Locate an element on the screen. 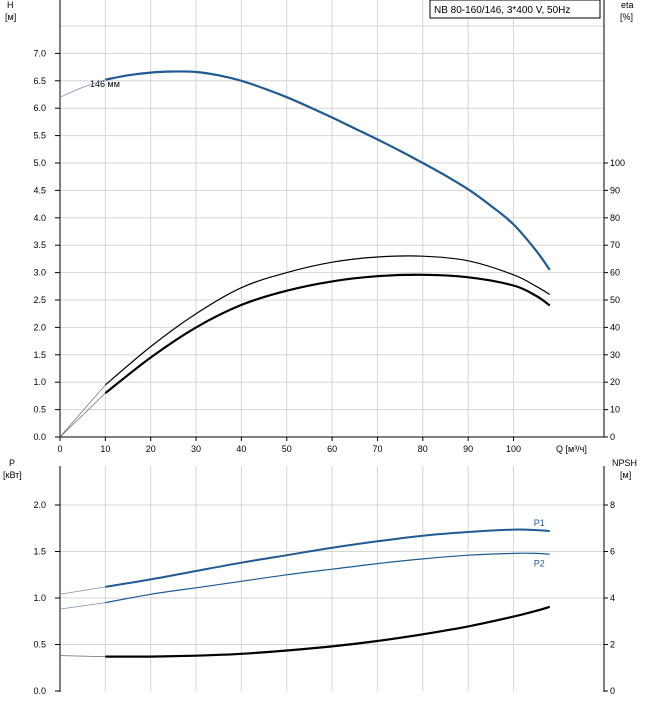  h-axis-label-line1: H is located at coordinates (10, 5).